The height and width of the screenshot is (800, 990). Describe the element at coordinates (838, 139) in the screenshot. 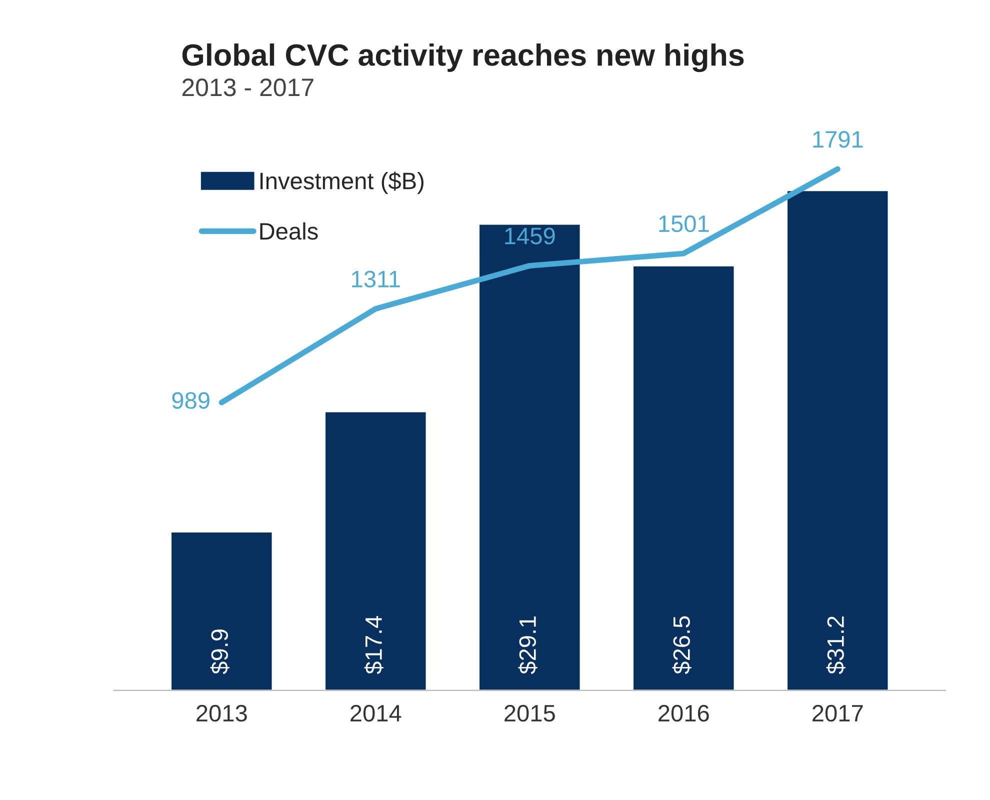

I see `data-label: 1791` at that location.